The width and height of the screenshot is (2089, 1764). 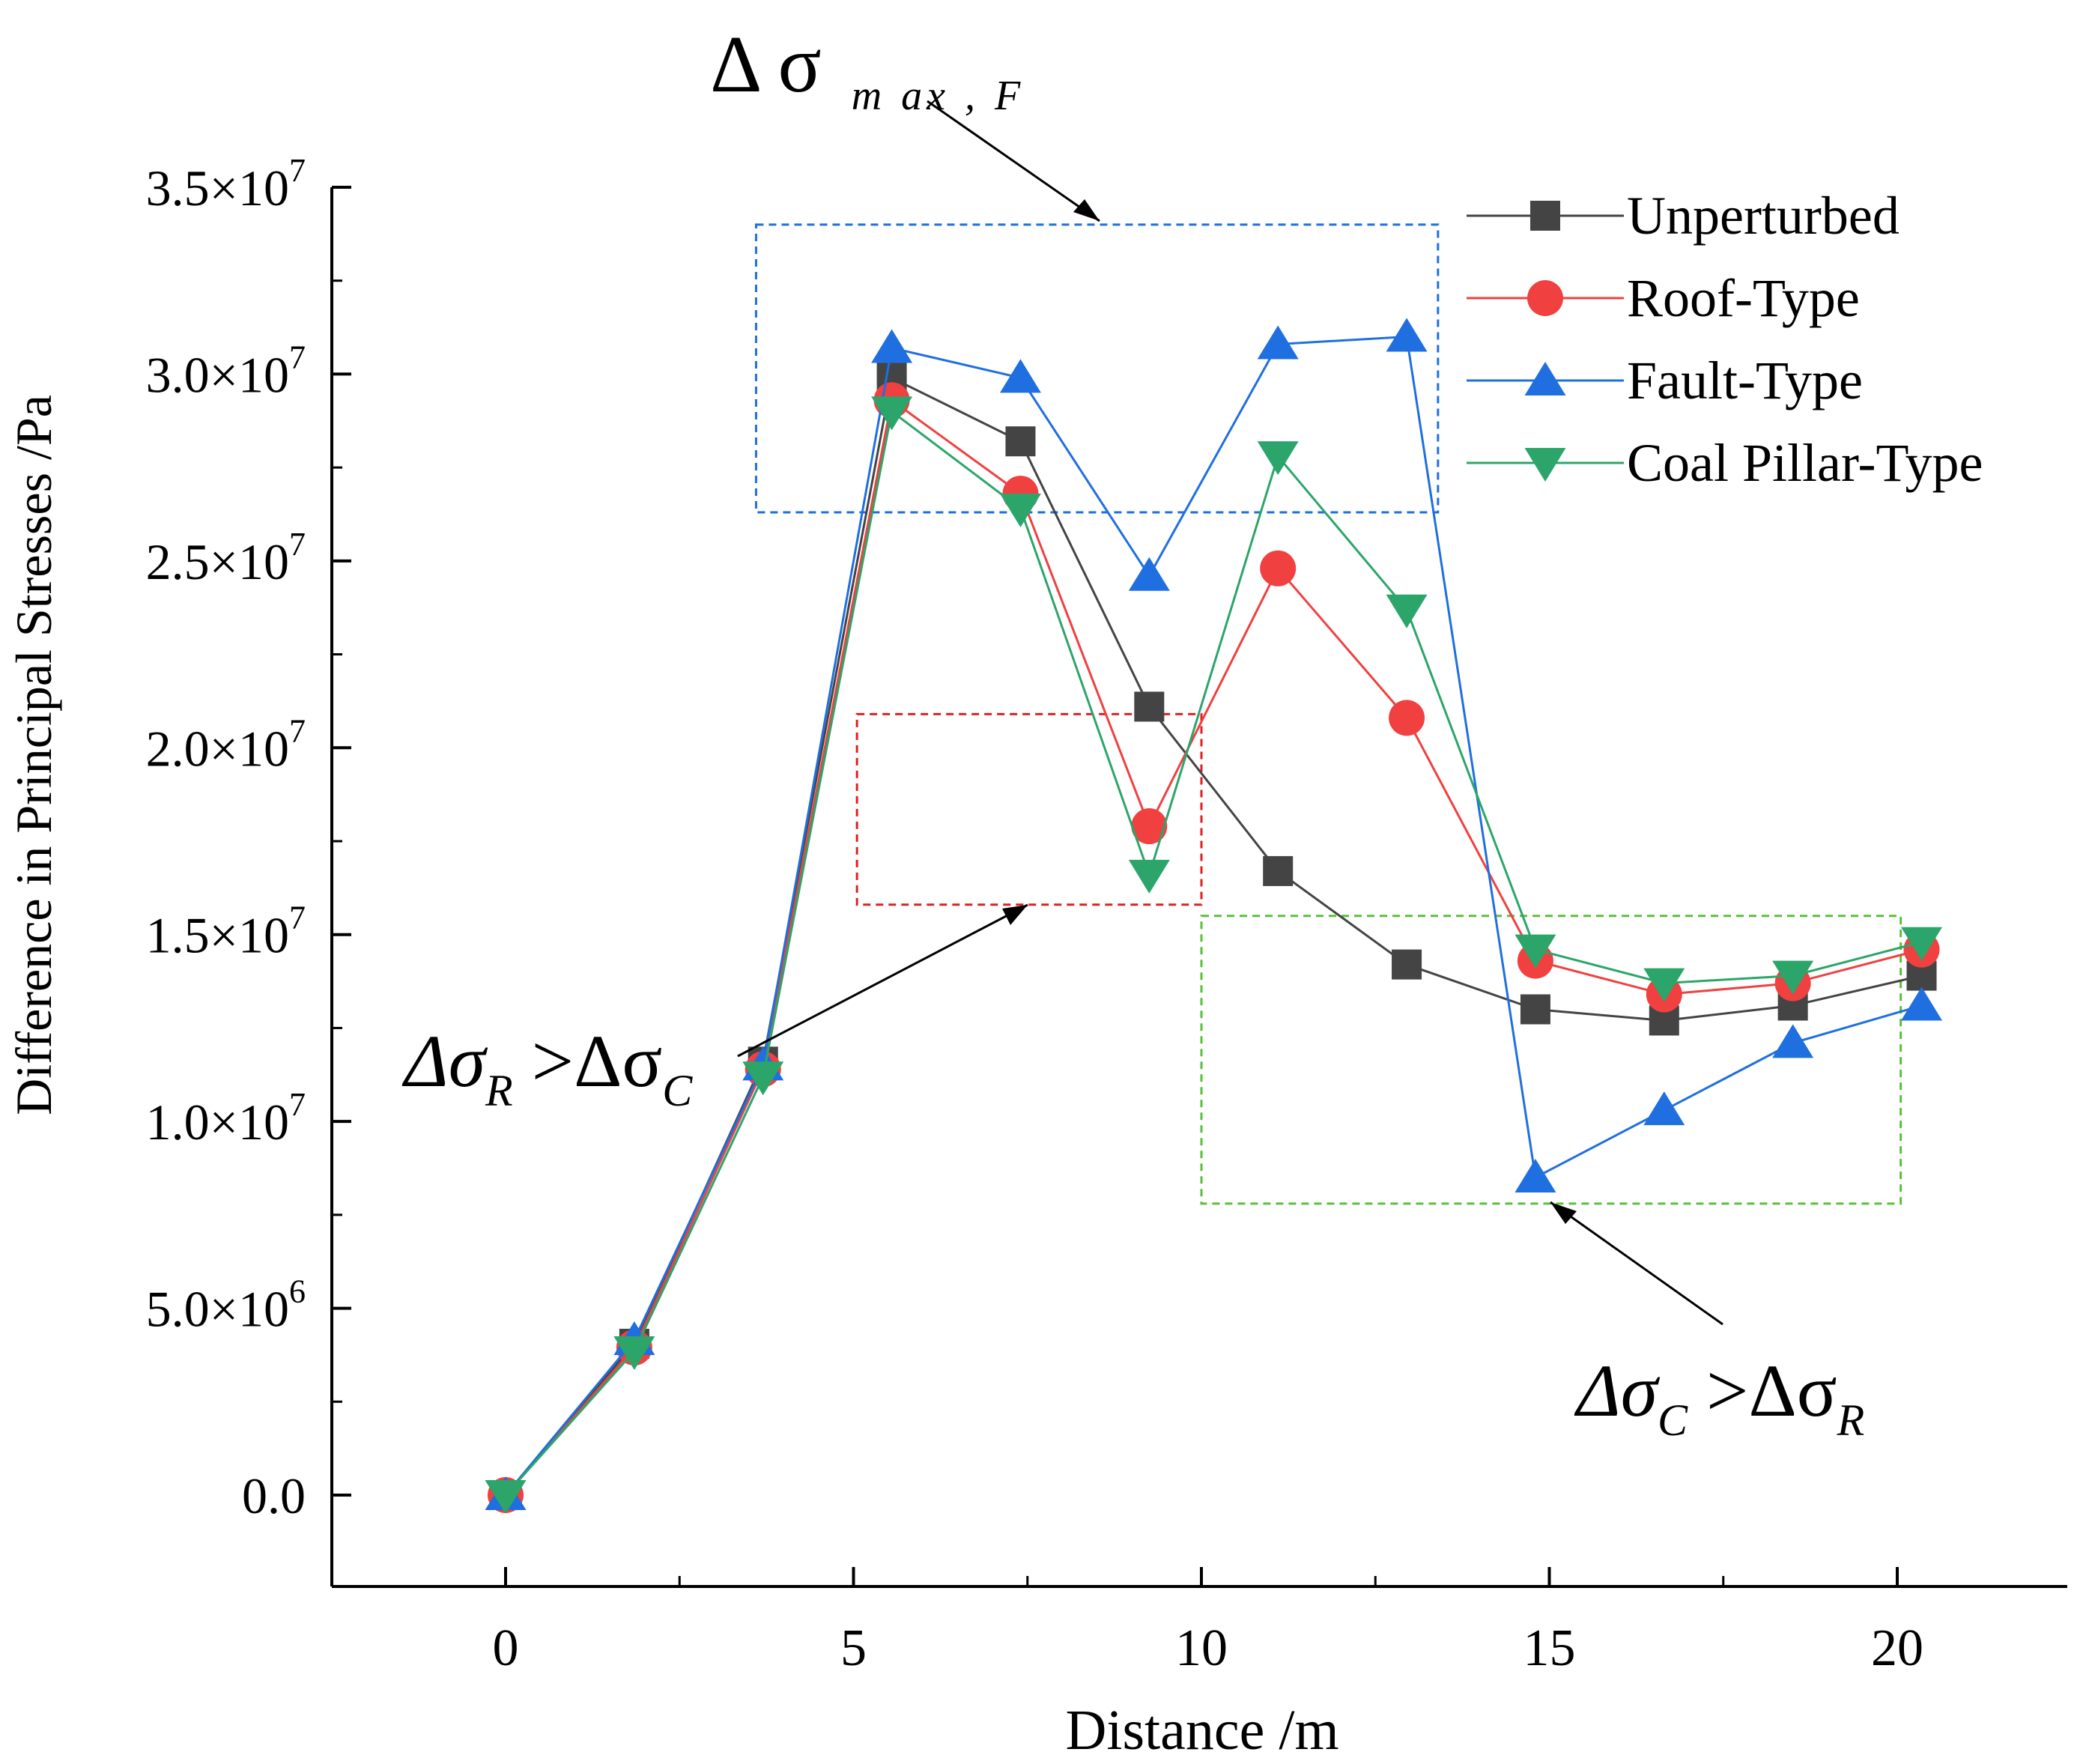 I want to click on x-tick-label: 15, so click(x=1549, y=1648).